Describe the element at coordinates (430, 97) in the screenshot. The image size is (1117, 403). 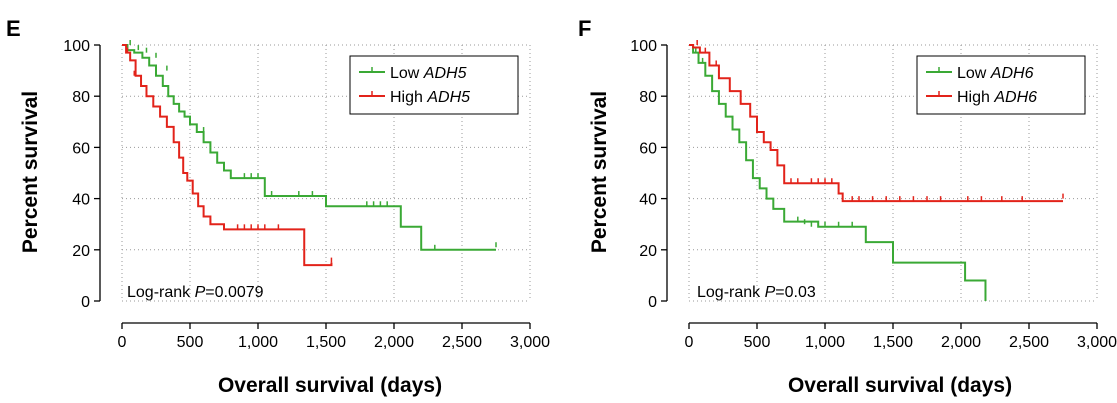
I see `legend-label: High ADH5` at that location.